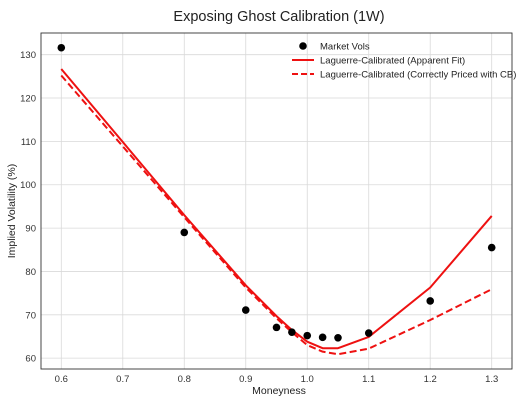 The image size is (517, 402). I want to click on y-axis-label: Implied Volatility (%), so click(12, 211).